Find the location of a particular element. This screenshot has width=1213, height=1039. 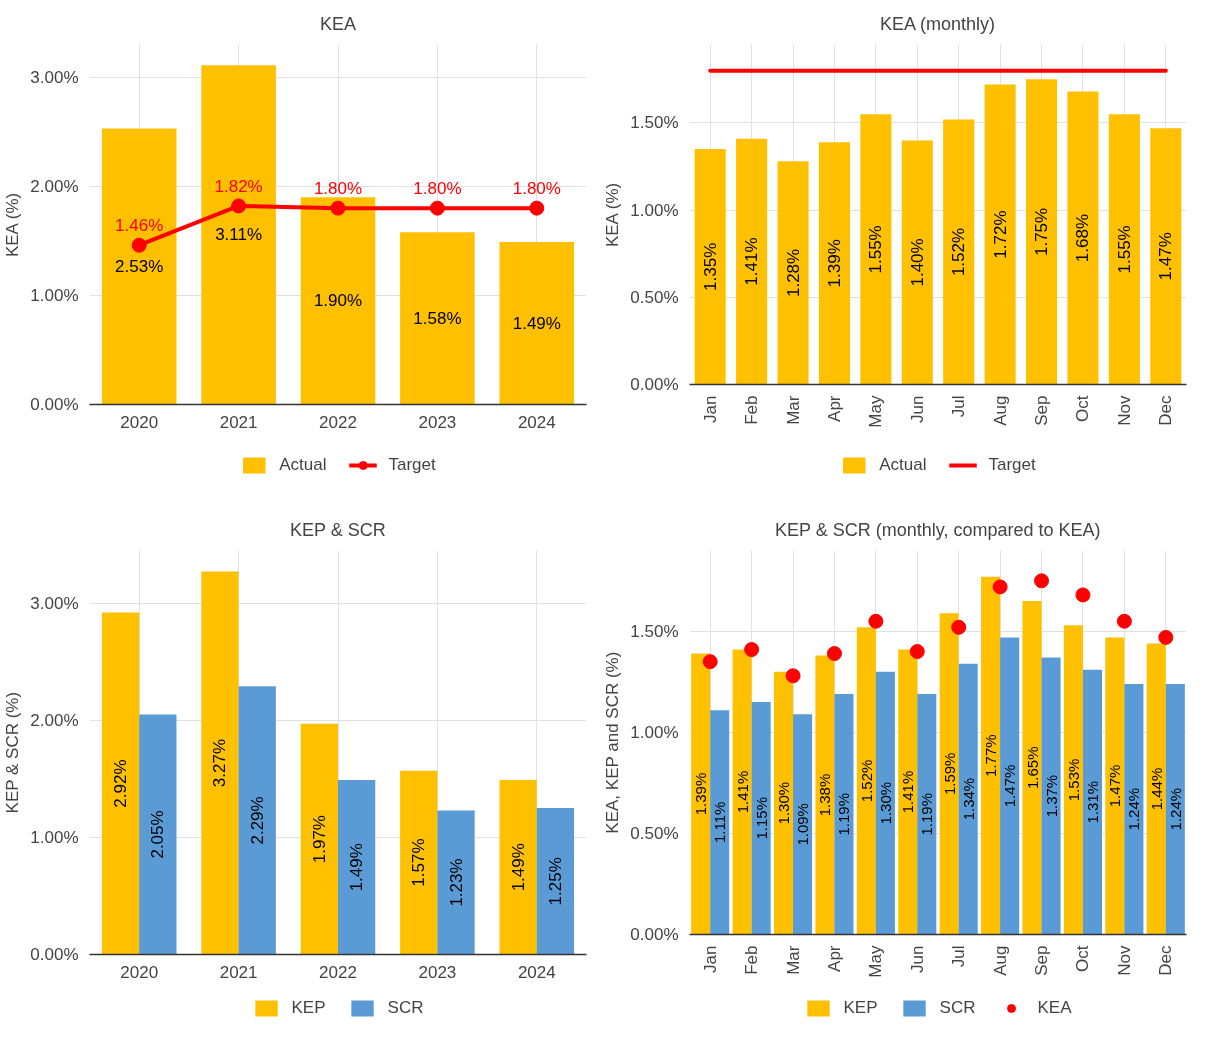

legend-label: KEP is located at coordinates (860, 1008).